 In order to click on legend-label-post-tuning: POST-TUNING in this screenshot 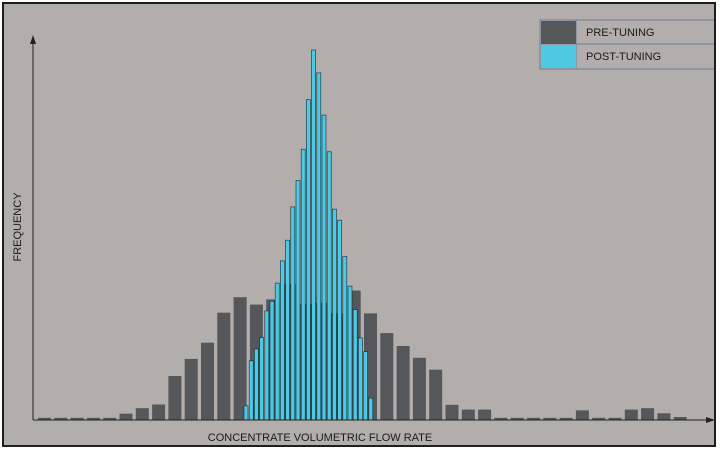, I will do `click(623, 57)`.